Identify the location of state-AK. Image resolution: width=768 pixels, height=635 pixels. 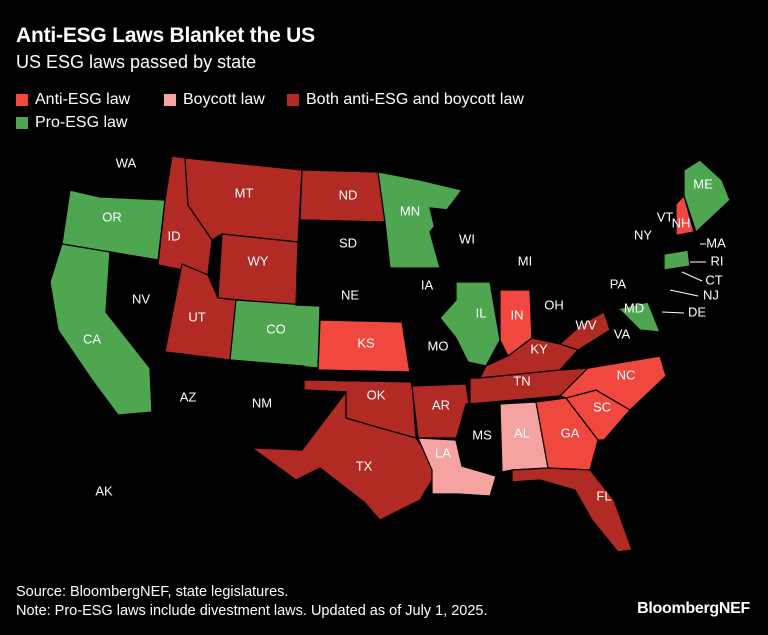
(118, 511).